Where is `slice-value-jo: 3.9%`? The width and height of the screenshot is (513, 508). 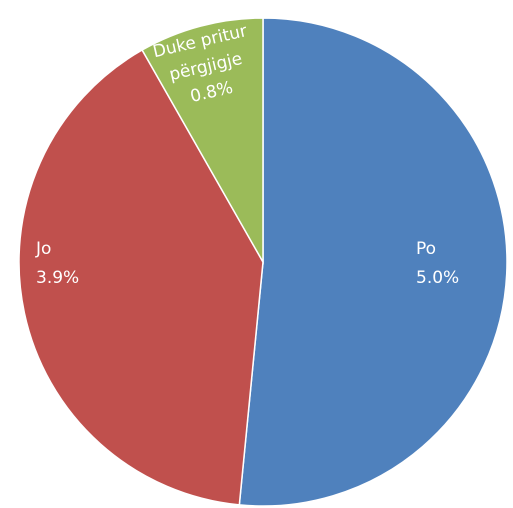 slice-value-jo: 3.9% is located at coordinates (57, 278).